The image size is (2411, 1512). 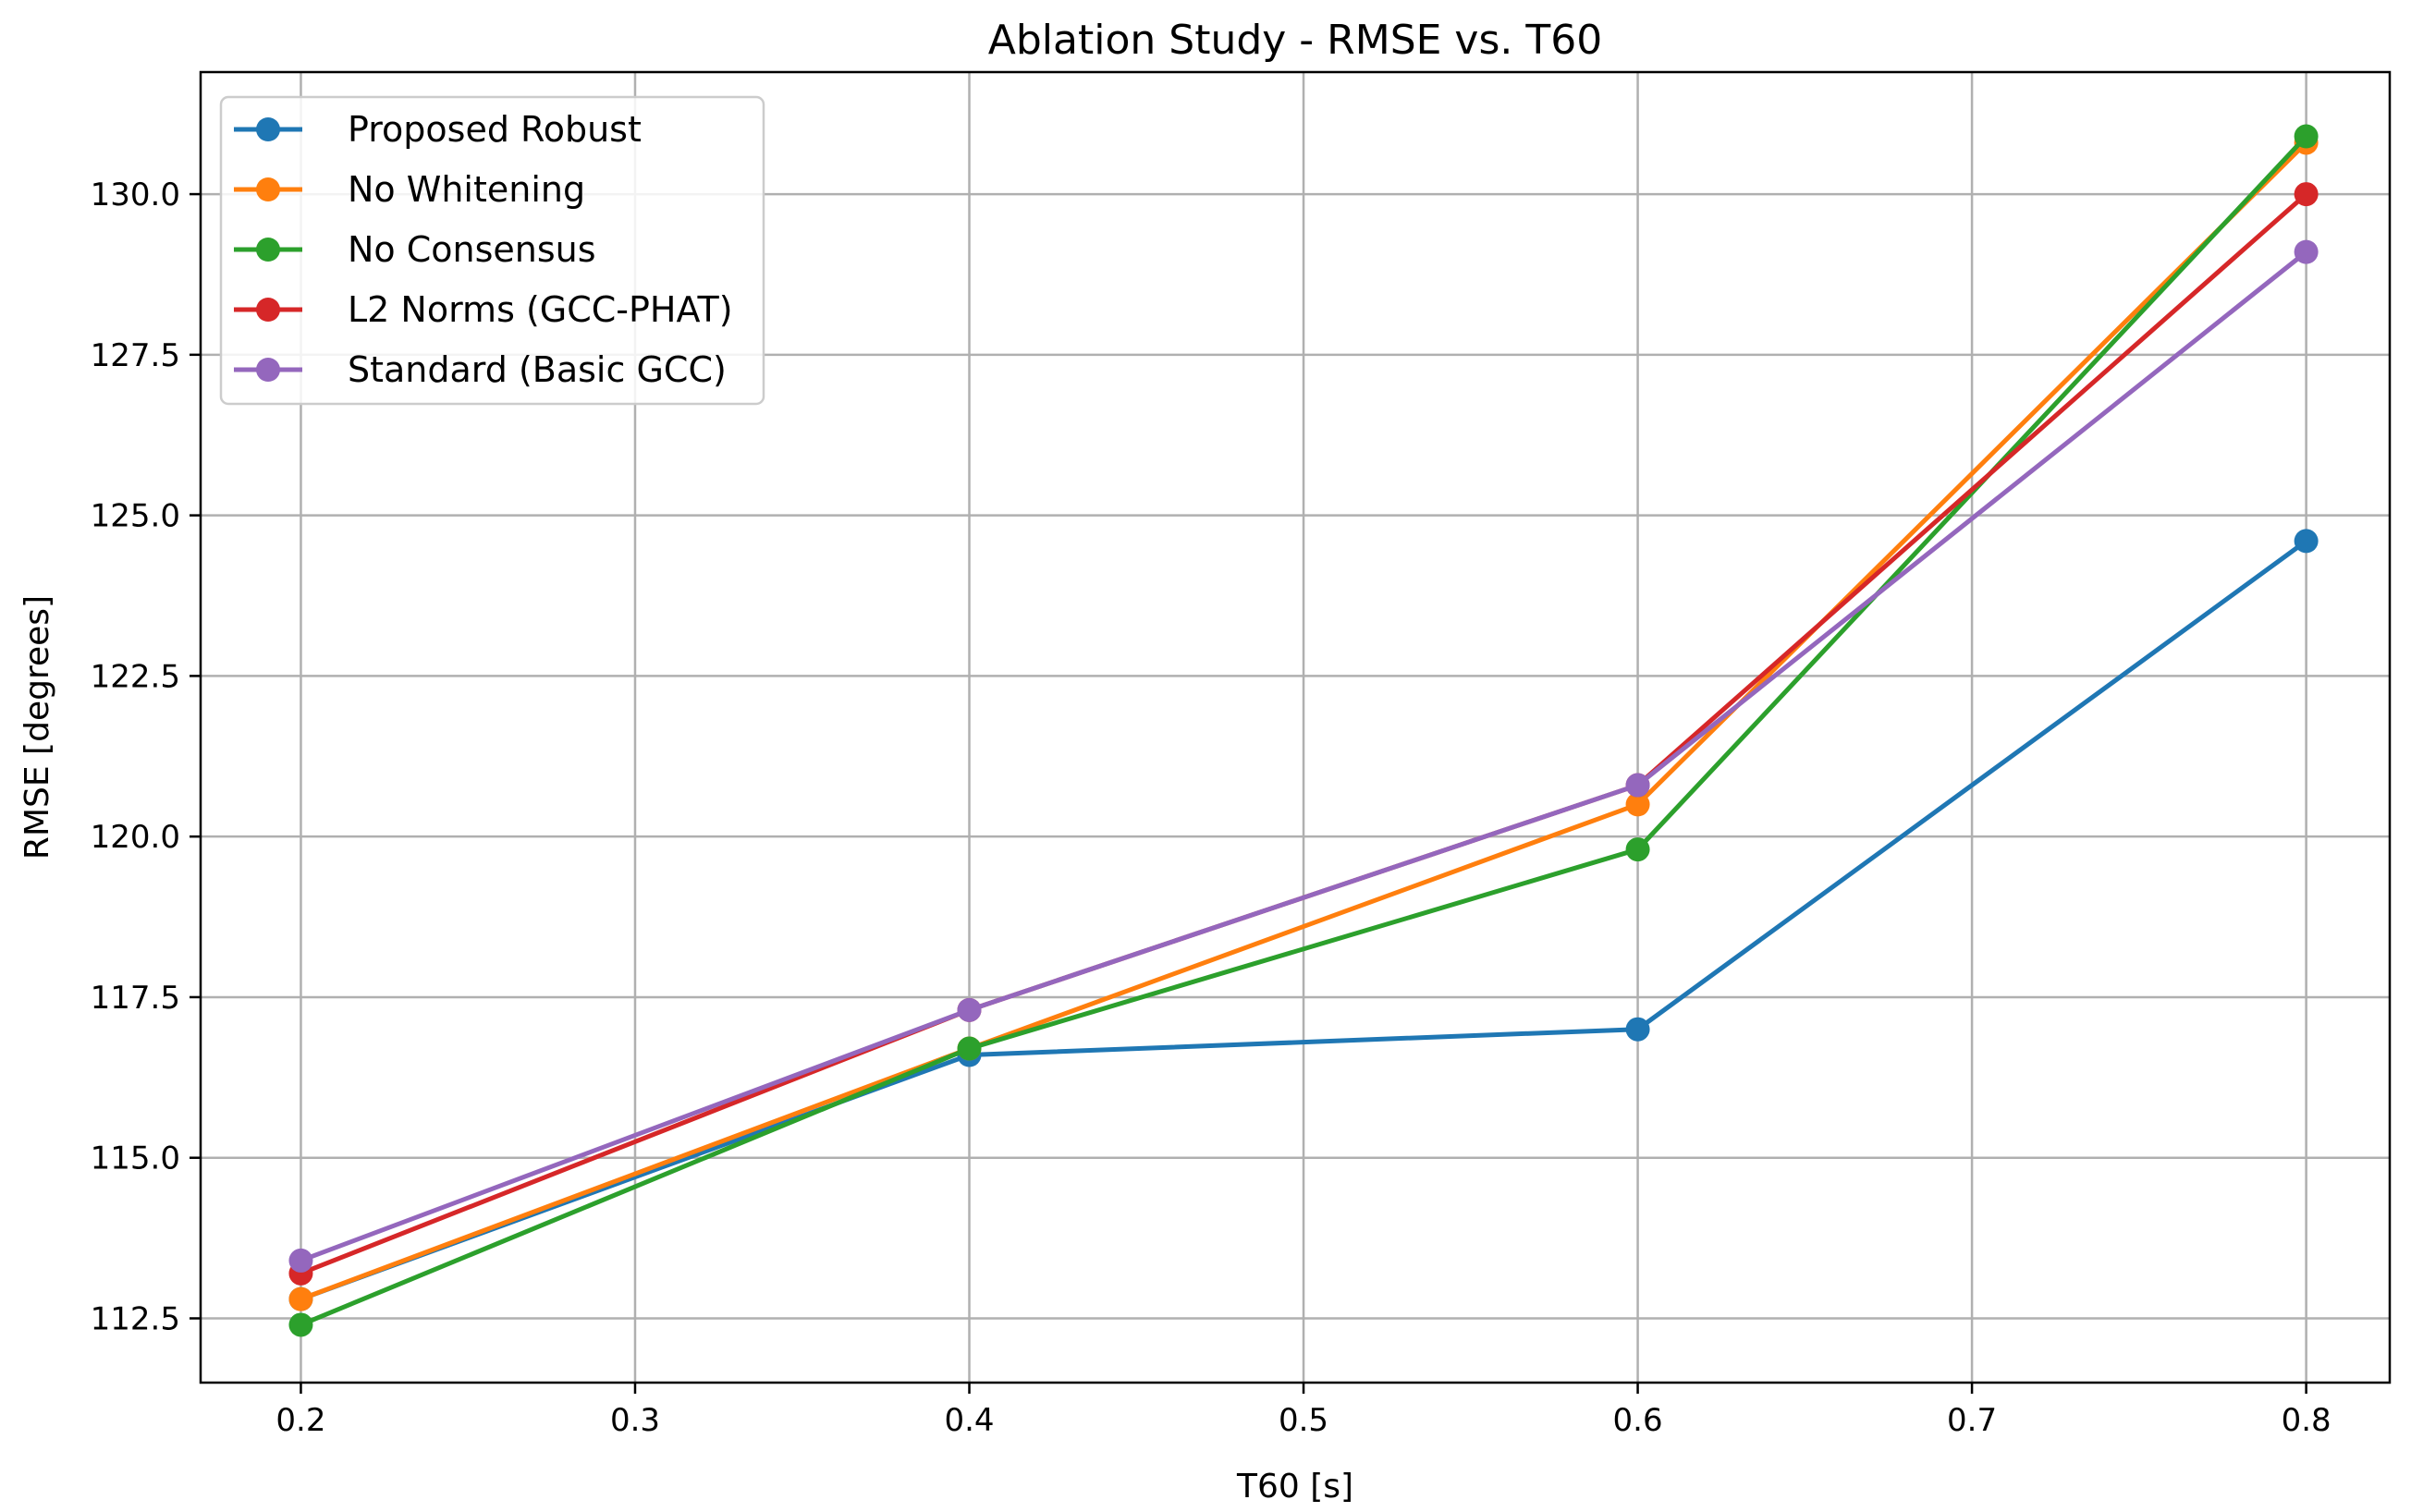 What do you see at coordinates (300, 1421) in the screenshot?
I see `x-tick-label: 0.2` at bounding box center [300, 1421].